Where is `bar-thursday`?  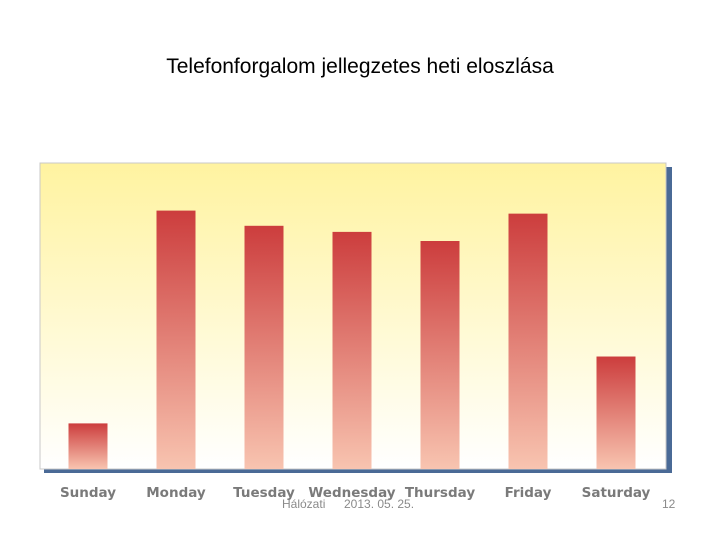 bar-thursday is located at coordinates (440, 355).